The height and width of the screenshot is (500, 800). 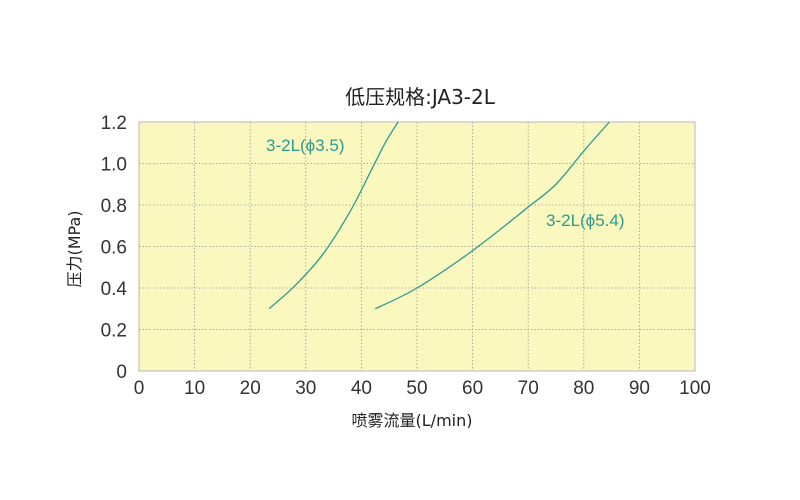 I want to click on x-tick-label: 50, so click(x=416, y=388).